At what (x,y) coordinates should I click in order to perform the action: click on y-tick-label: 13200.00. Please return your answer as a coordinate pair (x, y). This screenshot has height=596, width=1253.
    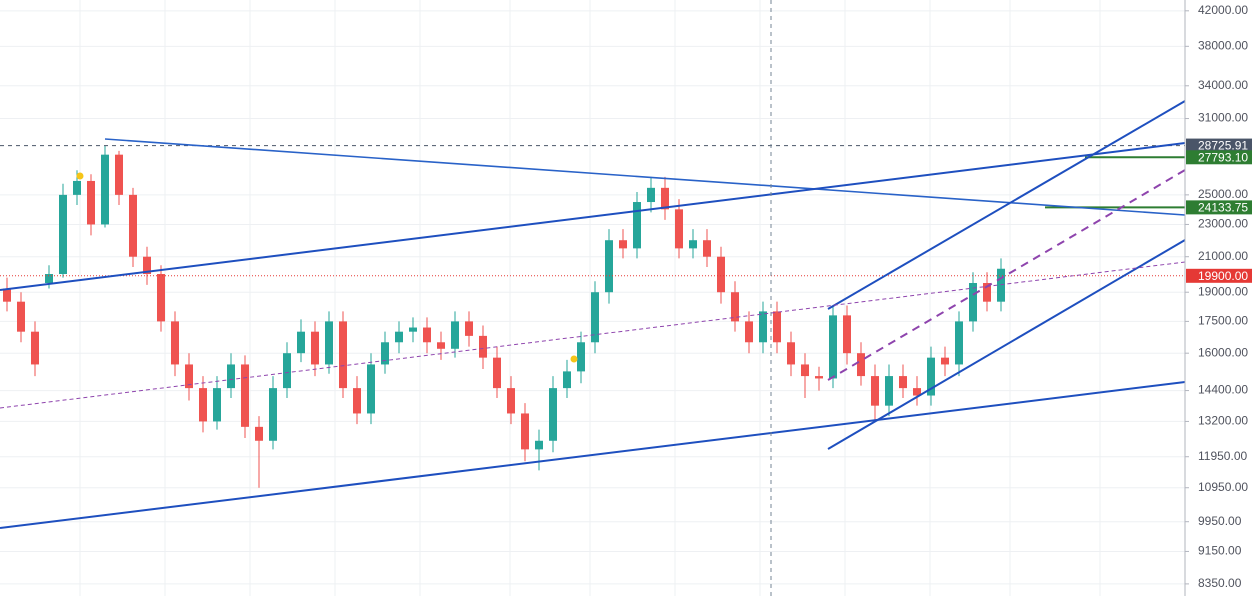
    Looking at the image, I should click on (1223, 421).